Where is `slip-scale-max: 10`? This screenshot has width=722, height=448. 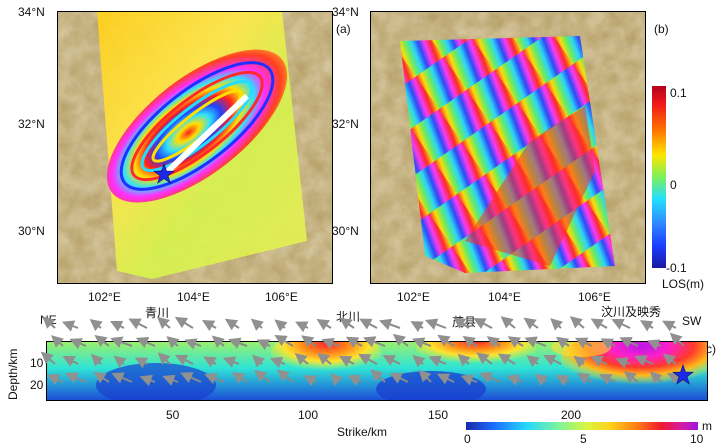
slip-scale-max: 10 is located at coordinates (697, 439).